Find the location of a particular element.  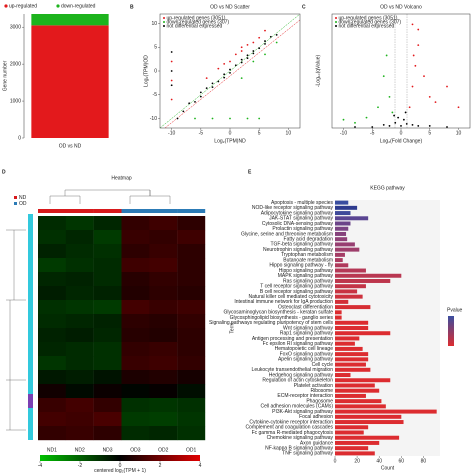

color-tick-label: 4 is located at coordinates (200, 466).